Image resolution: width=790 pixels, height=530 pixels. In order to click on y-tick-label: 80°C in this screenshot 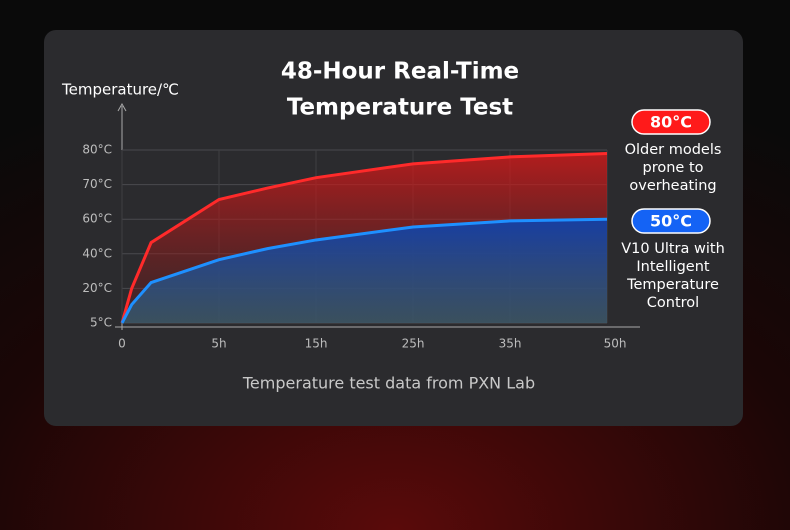, I will do `click(97, 150)`.